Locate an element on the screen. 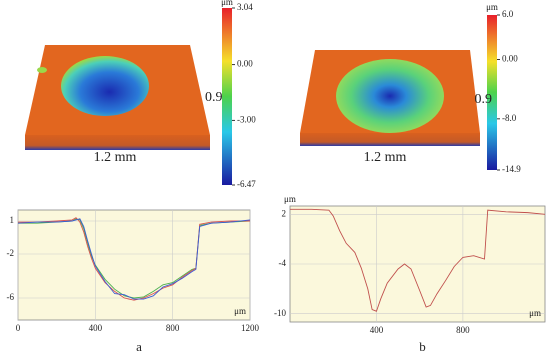 This screenshot has width=550, height=360. x-tick-label: 1200 is located at coordinates (250, 328).